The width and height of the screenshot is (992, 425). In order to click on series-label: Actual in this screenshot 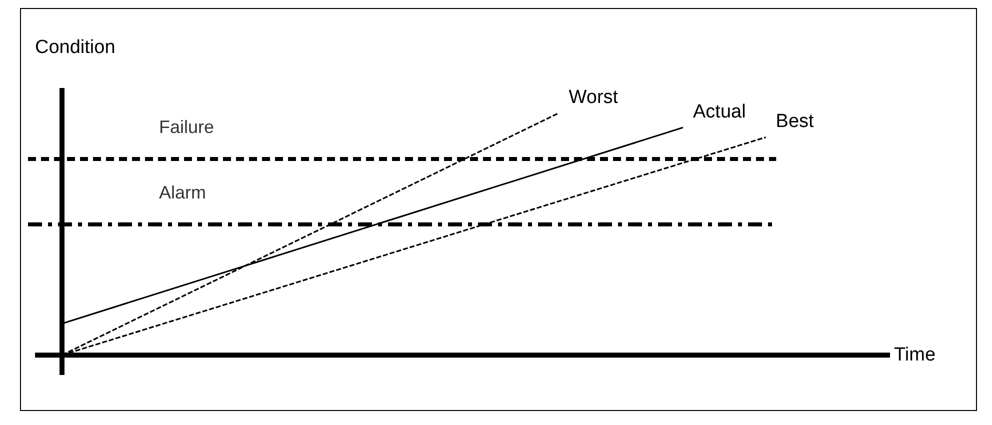, I will do `click(719, 112)`.